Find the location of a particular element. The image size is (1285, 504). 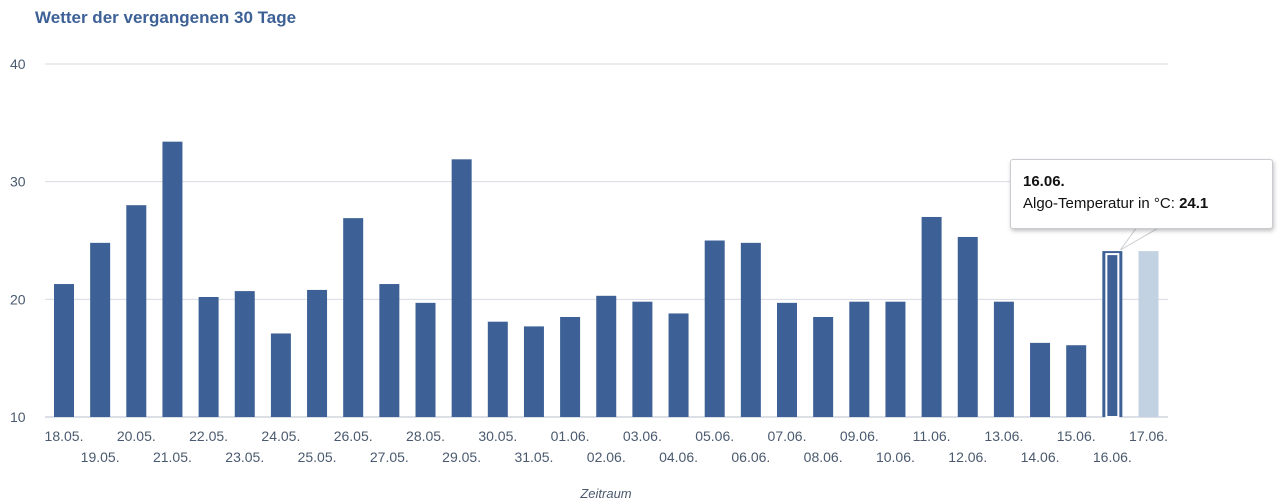

y-tick-label: 30 is located at coordinates (18, 182).